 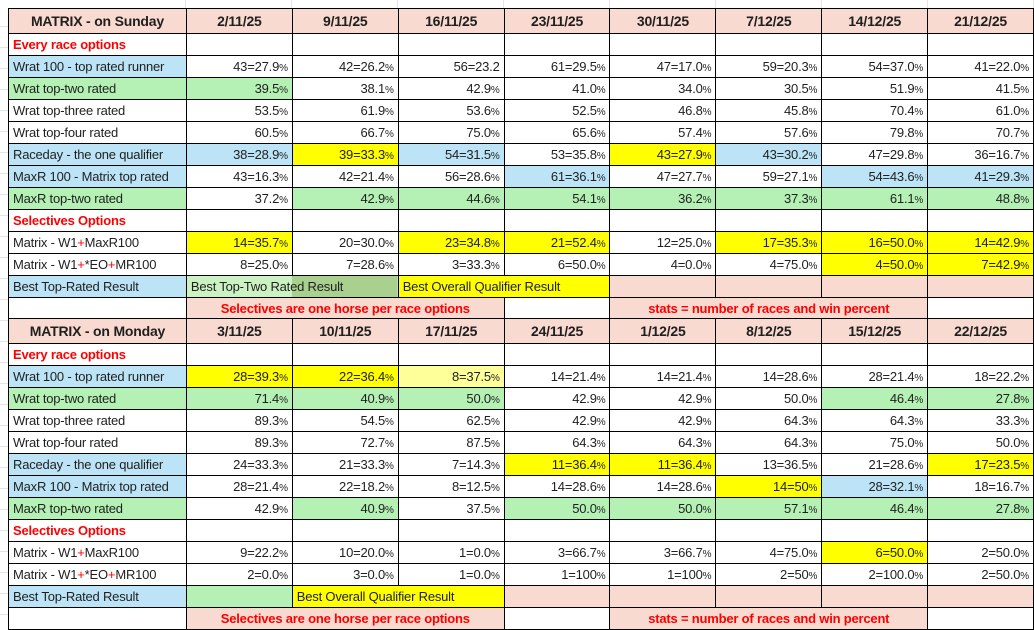 I want to click on value-cell: 65.6%, so click(x=557, y=132).